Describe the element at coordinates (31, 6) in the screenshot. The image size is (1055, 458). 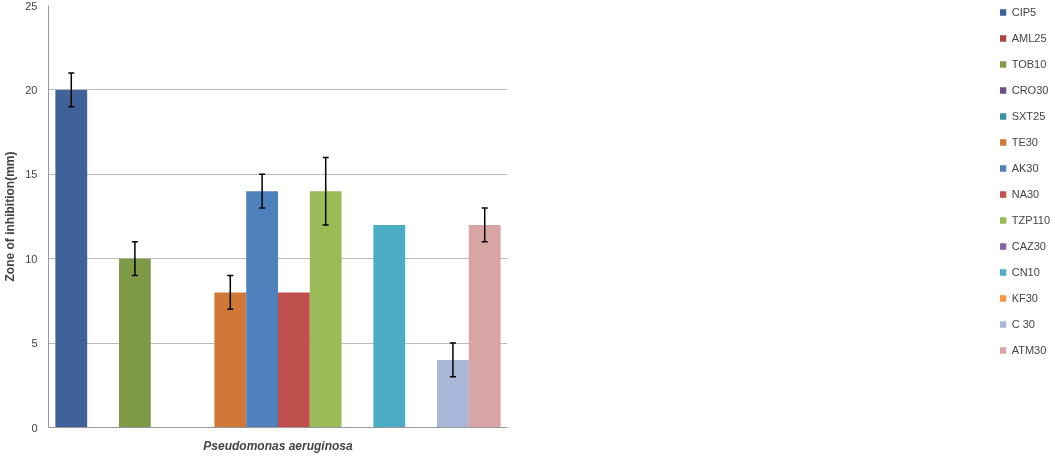
I see `y-tick-label: 25` at that location.